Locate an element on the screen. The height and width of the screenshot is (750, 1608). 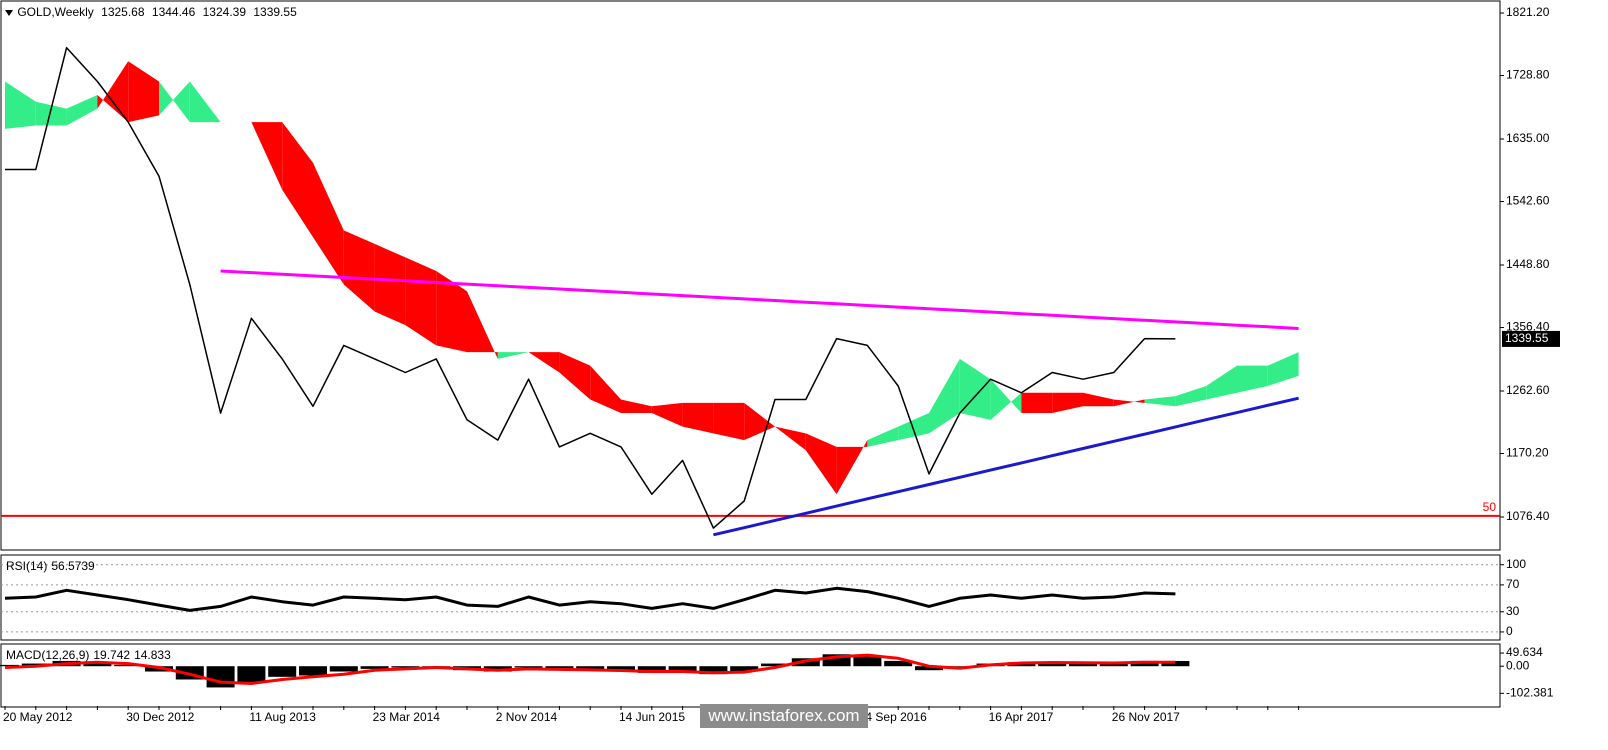
signal-line is located at coordinates (590, 669).